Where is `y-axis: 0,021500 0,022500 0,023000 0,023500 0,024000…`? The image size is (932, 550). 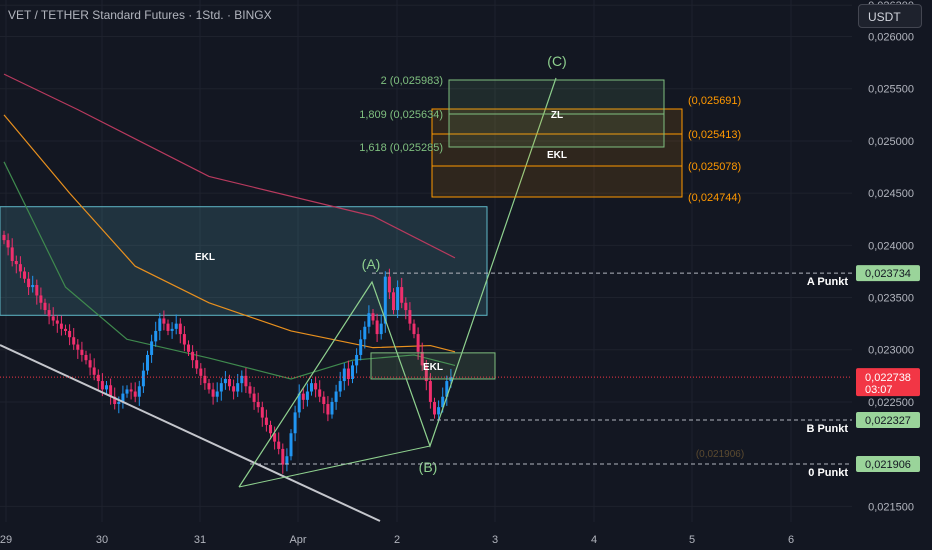
y-axis: 0,021500 0,022500 0,023000 0,023500 0,024000… is located at coordinates (888, 256).